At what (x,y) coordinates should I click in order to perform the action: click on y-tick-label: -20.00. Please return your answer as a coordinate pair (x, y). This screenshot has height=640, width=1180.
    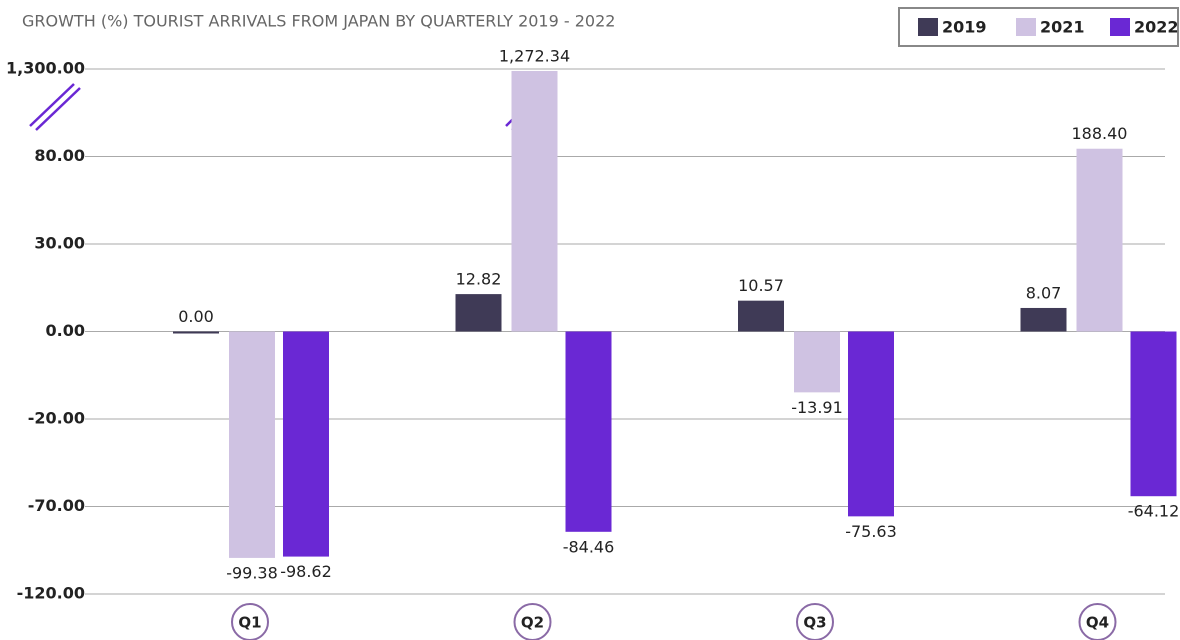
    Looking at the image, I should click on (56, 418).